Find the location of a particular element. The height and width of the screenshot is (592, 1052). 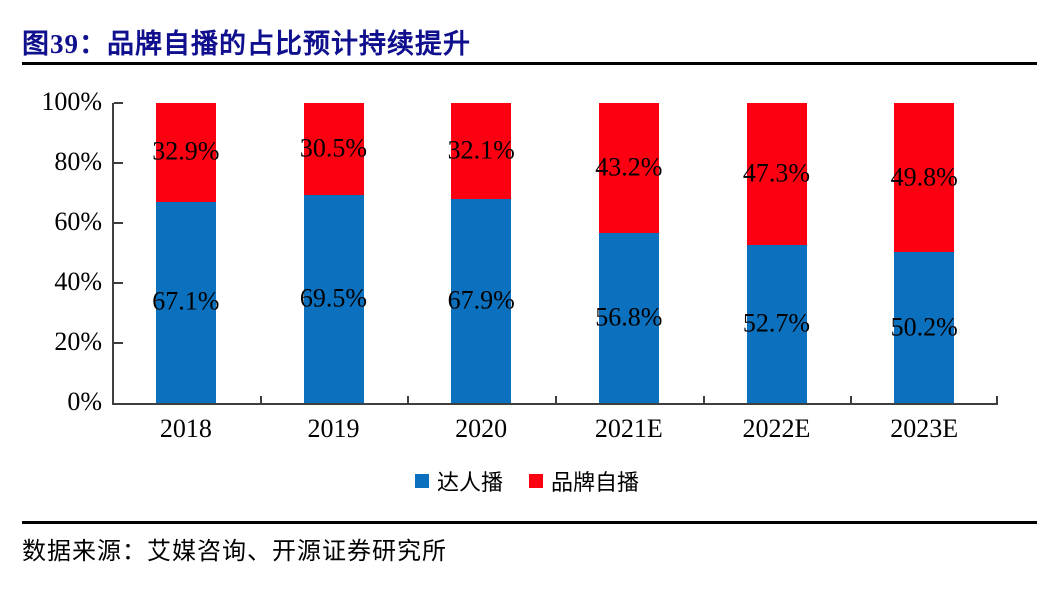

data-label-达人播: 67.9% is located at coordinates (481, 300).